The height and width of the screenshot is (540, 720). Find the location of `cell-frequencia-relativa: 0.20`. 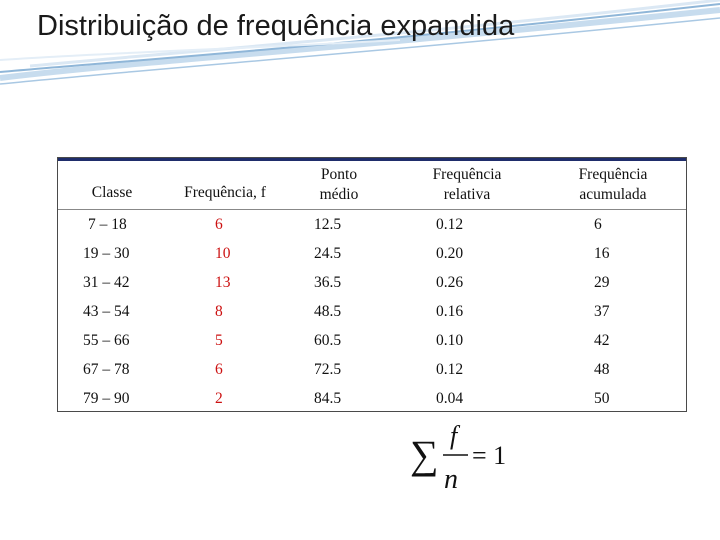

cell-frequencia-relativa: 0.20 is located at coordinates (450, 253).